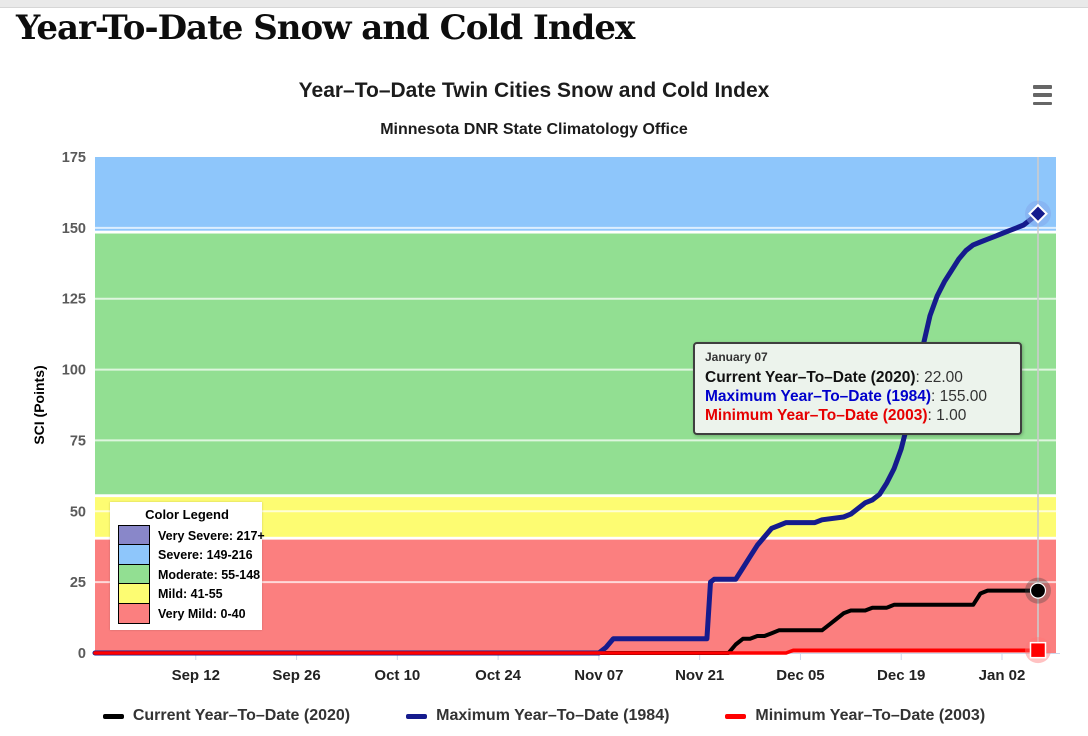 The width and height of the screenshot is (1088, 736). I want to click on severe-swatch, so click(134, 554).